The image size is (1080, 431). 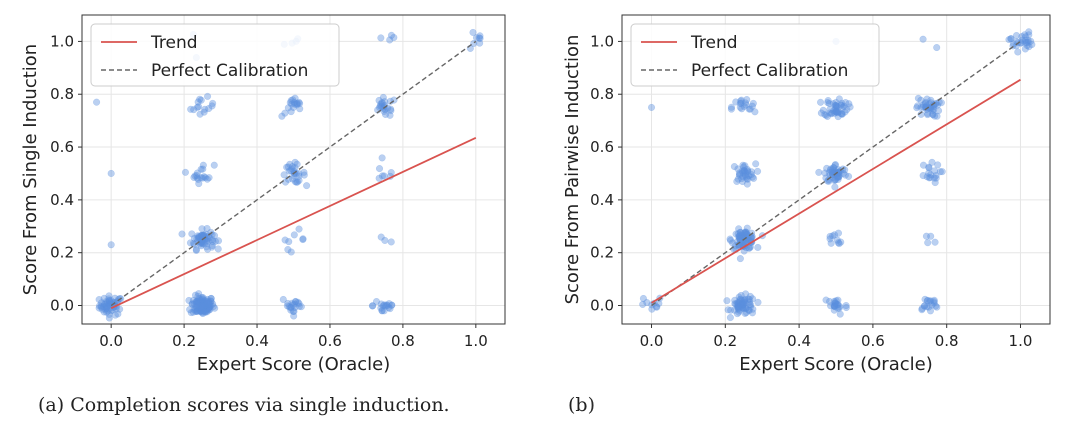 I want to click on y-tick-label: 1.0, so click(x=602, y=41).